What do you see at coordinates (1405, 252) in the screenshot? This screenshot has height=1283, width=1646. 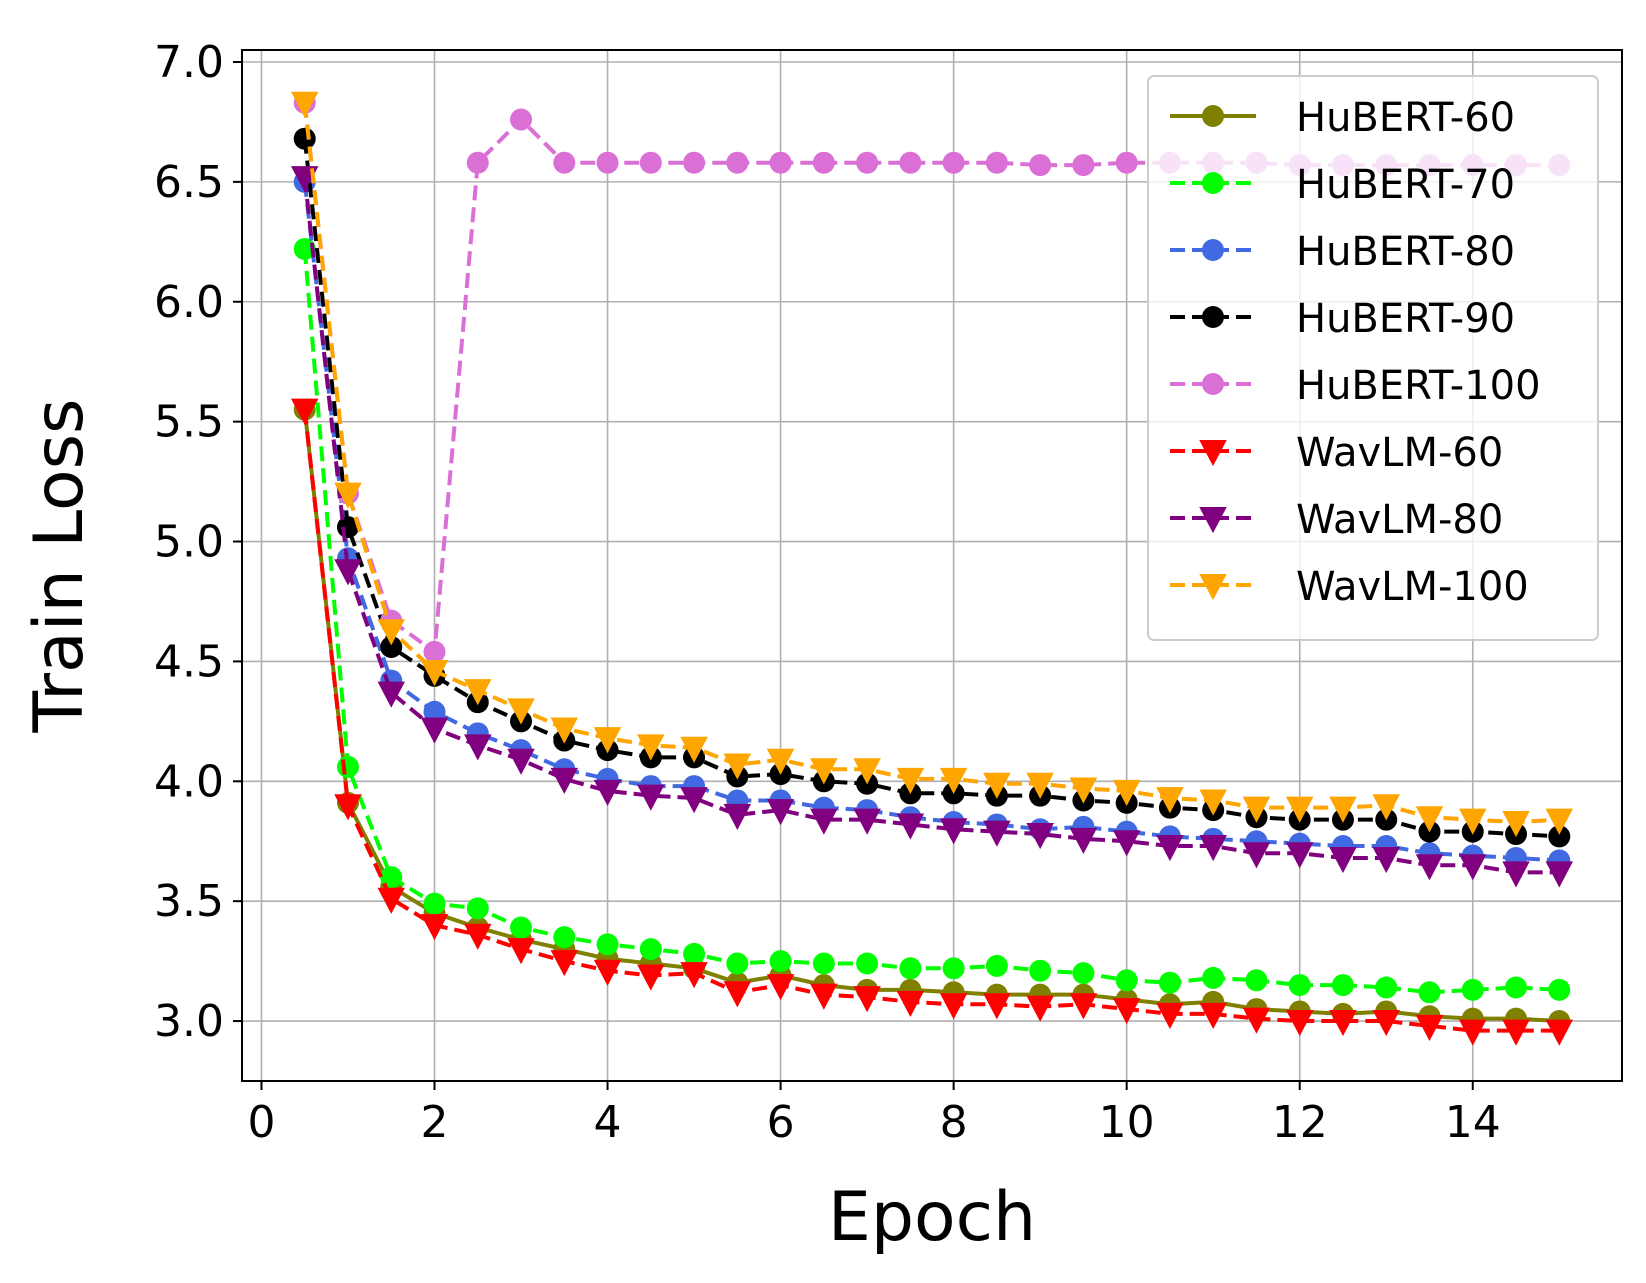 I see `legend-label: HuBERT-80` at bounding box center [1405, 252].